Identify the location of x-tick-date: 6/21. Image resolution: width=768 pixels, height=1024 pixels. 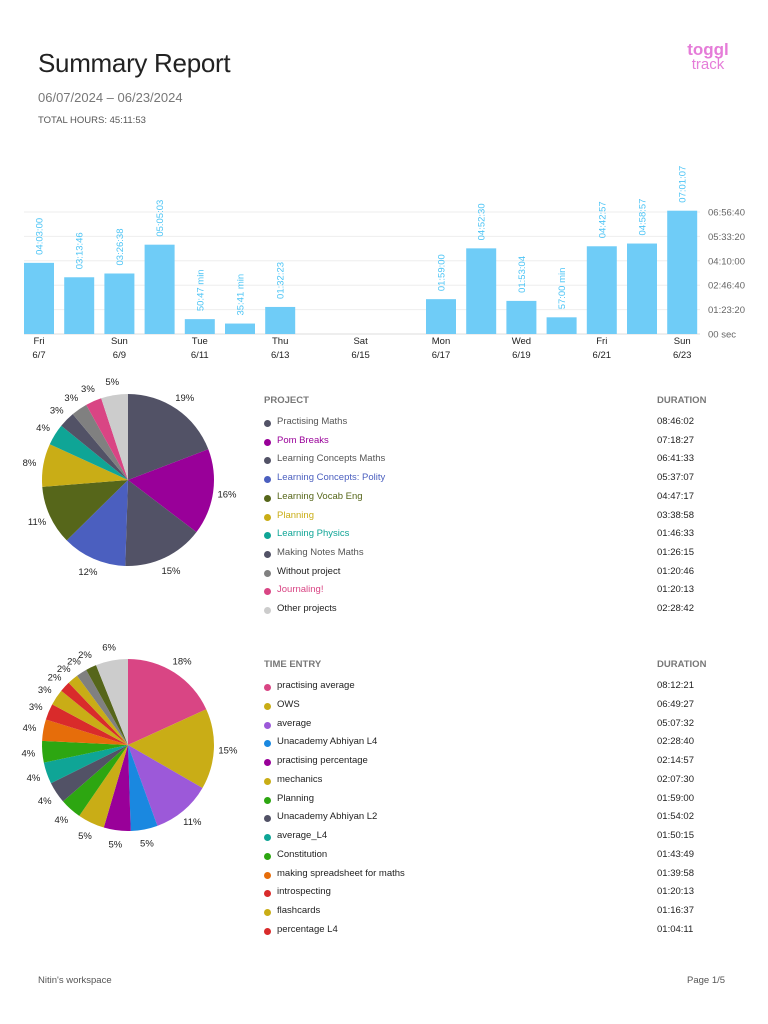
(602, 355).